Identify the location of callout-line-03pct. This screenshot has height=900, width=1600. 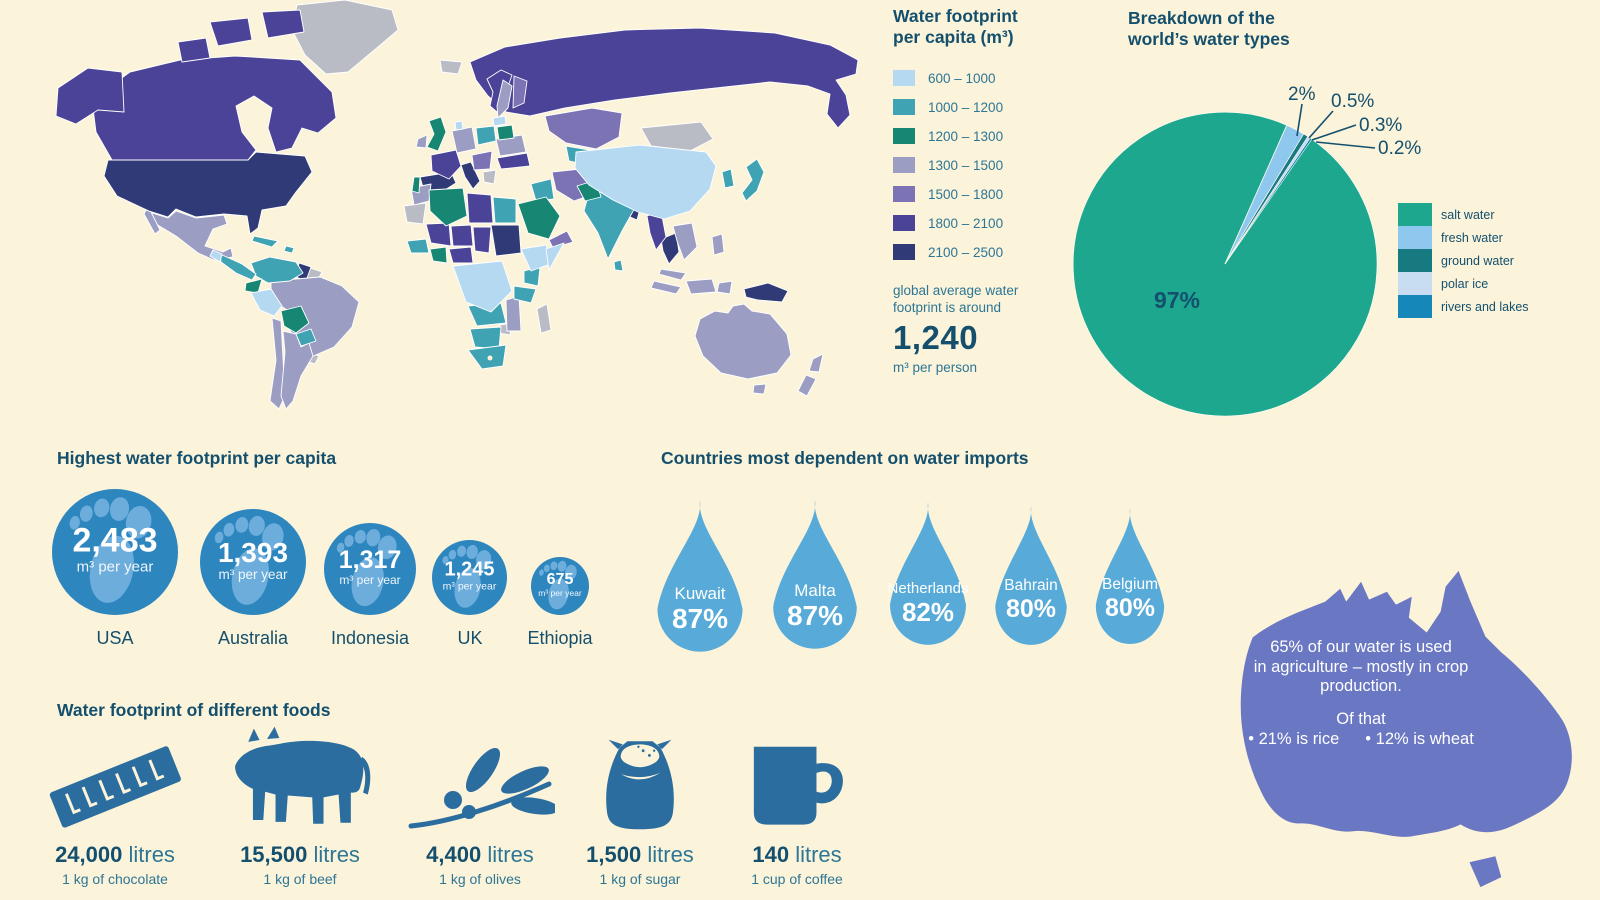
(1334, 132).